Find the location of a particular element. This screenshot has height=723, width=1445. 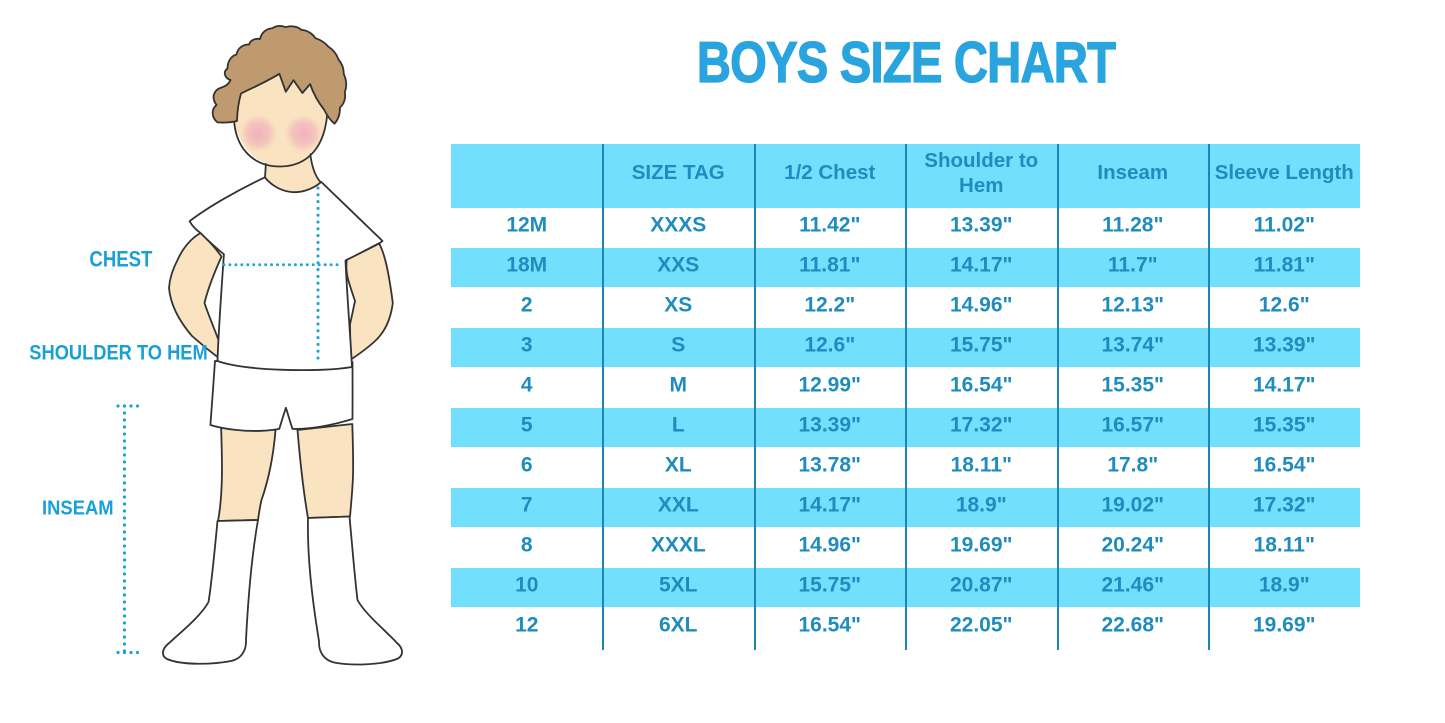

svg-text: INSEAM is located at coordinates (78, 508).